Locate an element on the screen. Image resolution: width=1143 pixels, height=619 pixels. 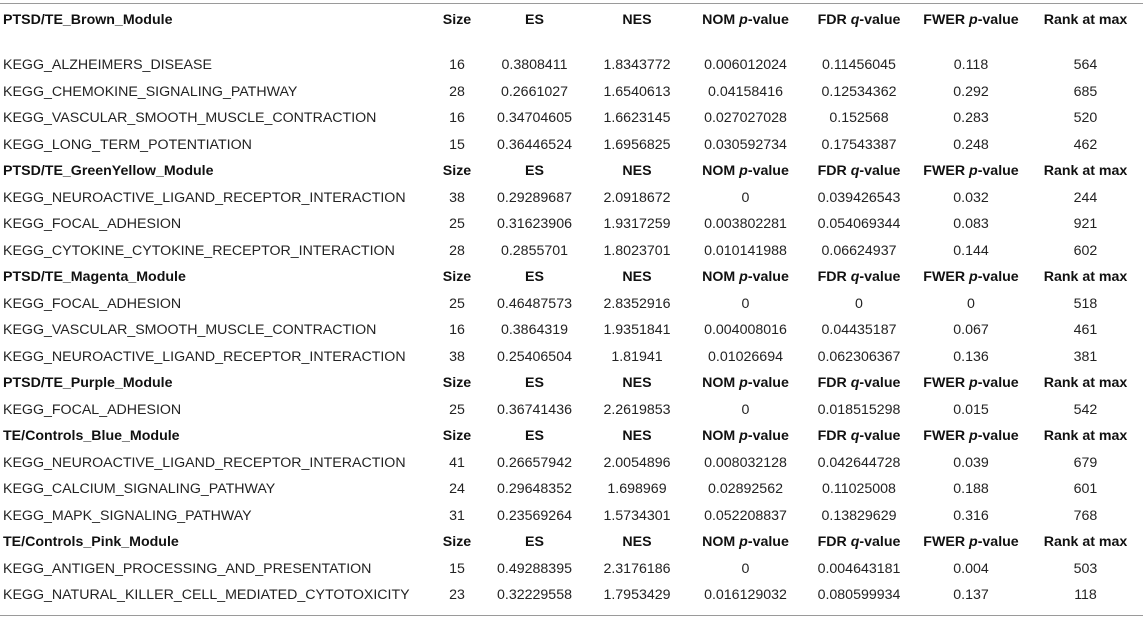
header-nes: NES is located at coordinates (637, 542).